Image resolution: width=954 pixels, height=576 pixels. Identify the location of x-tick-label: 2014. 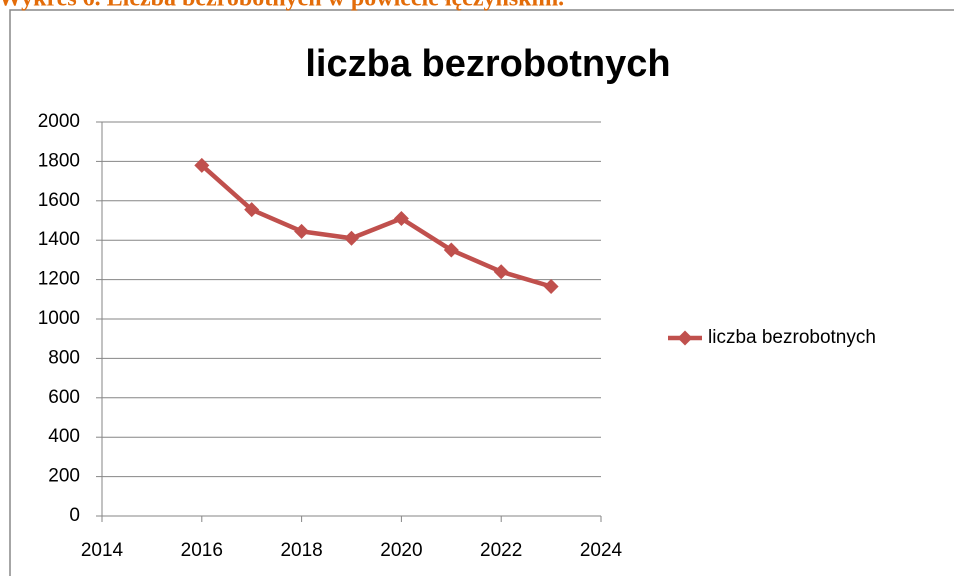
(102, 550).